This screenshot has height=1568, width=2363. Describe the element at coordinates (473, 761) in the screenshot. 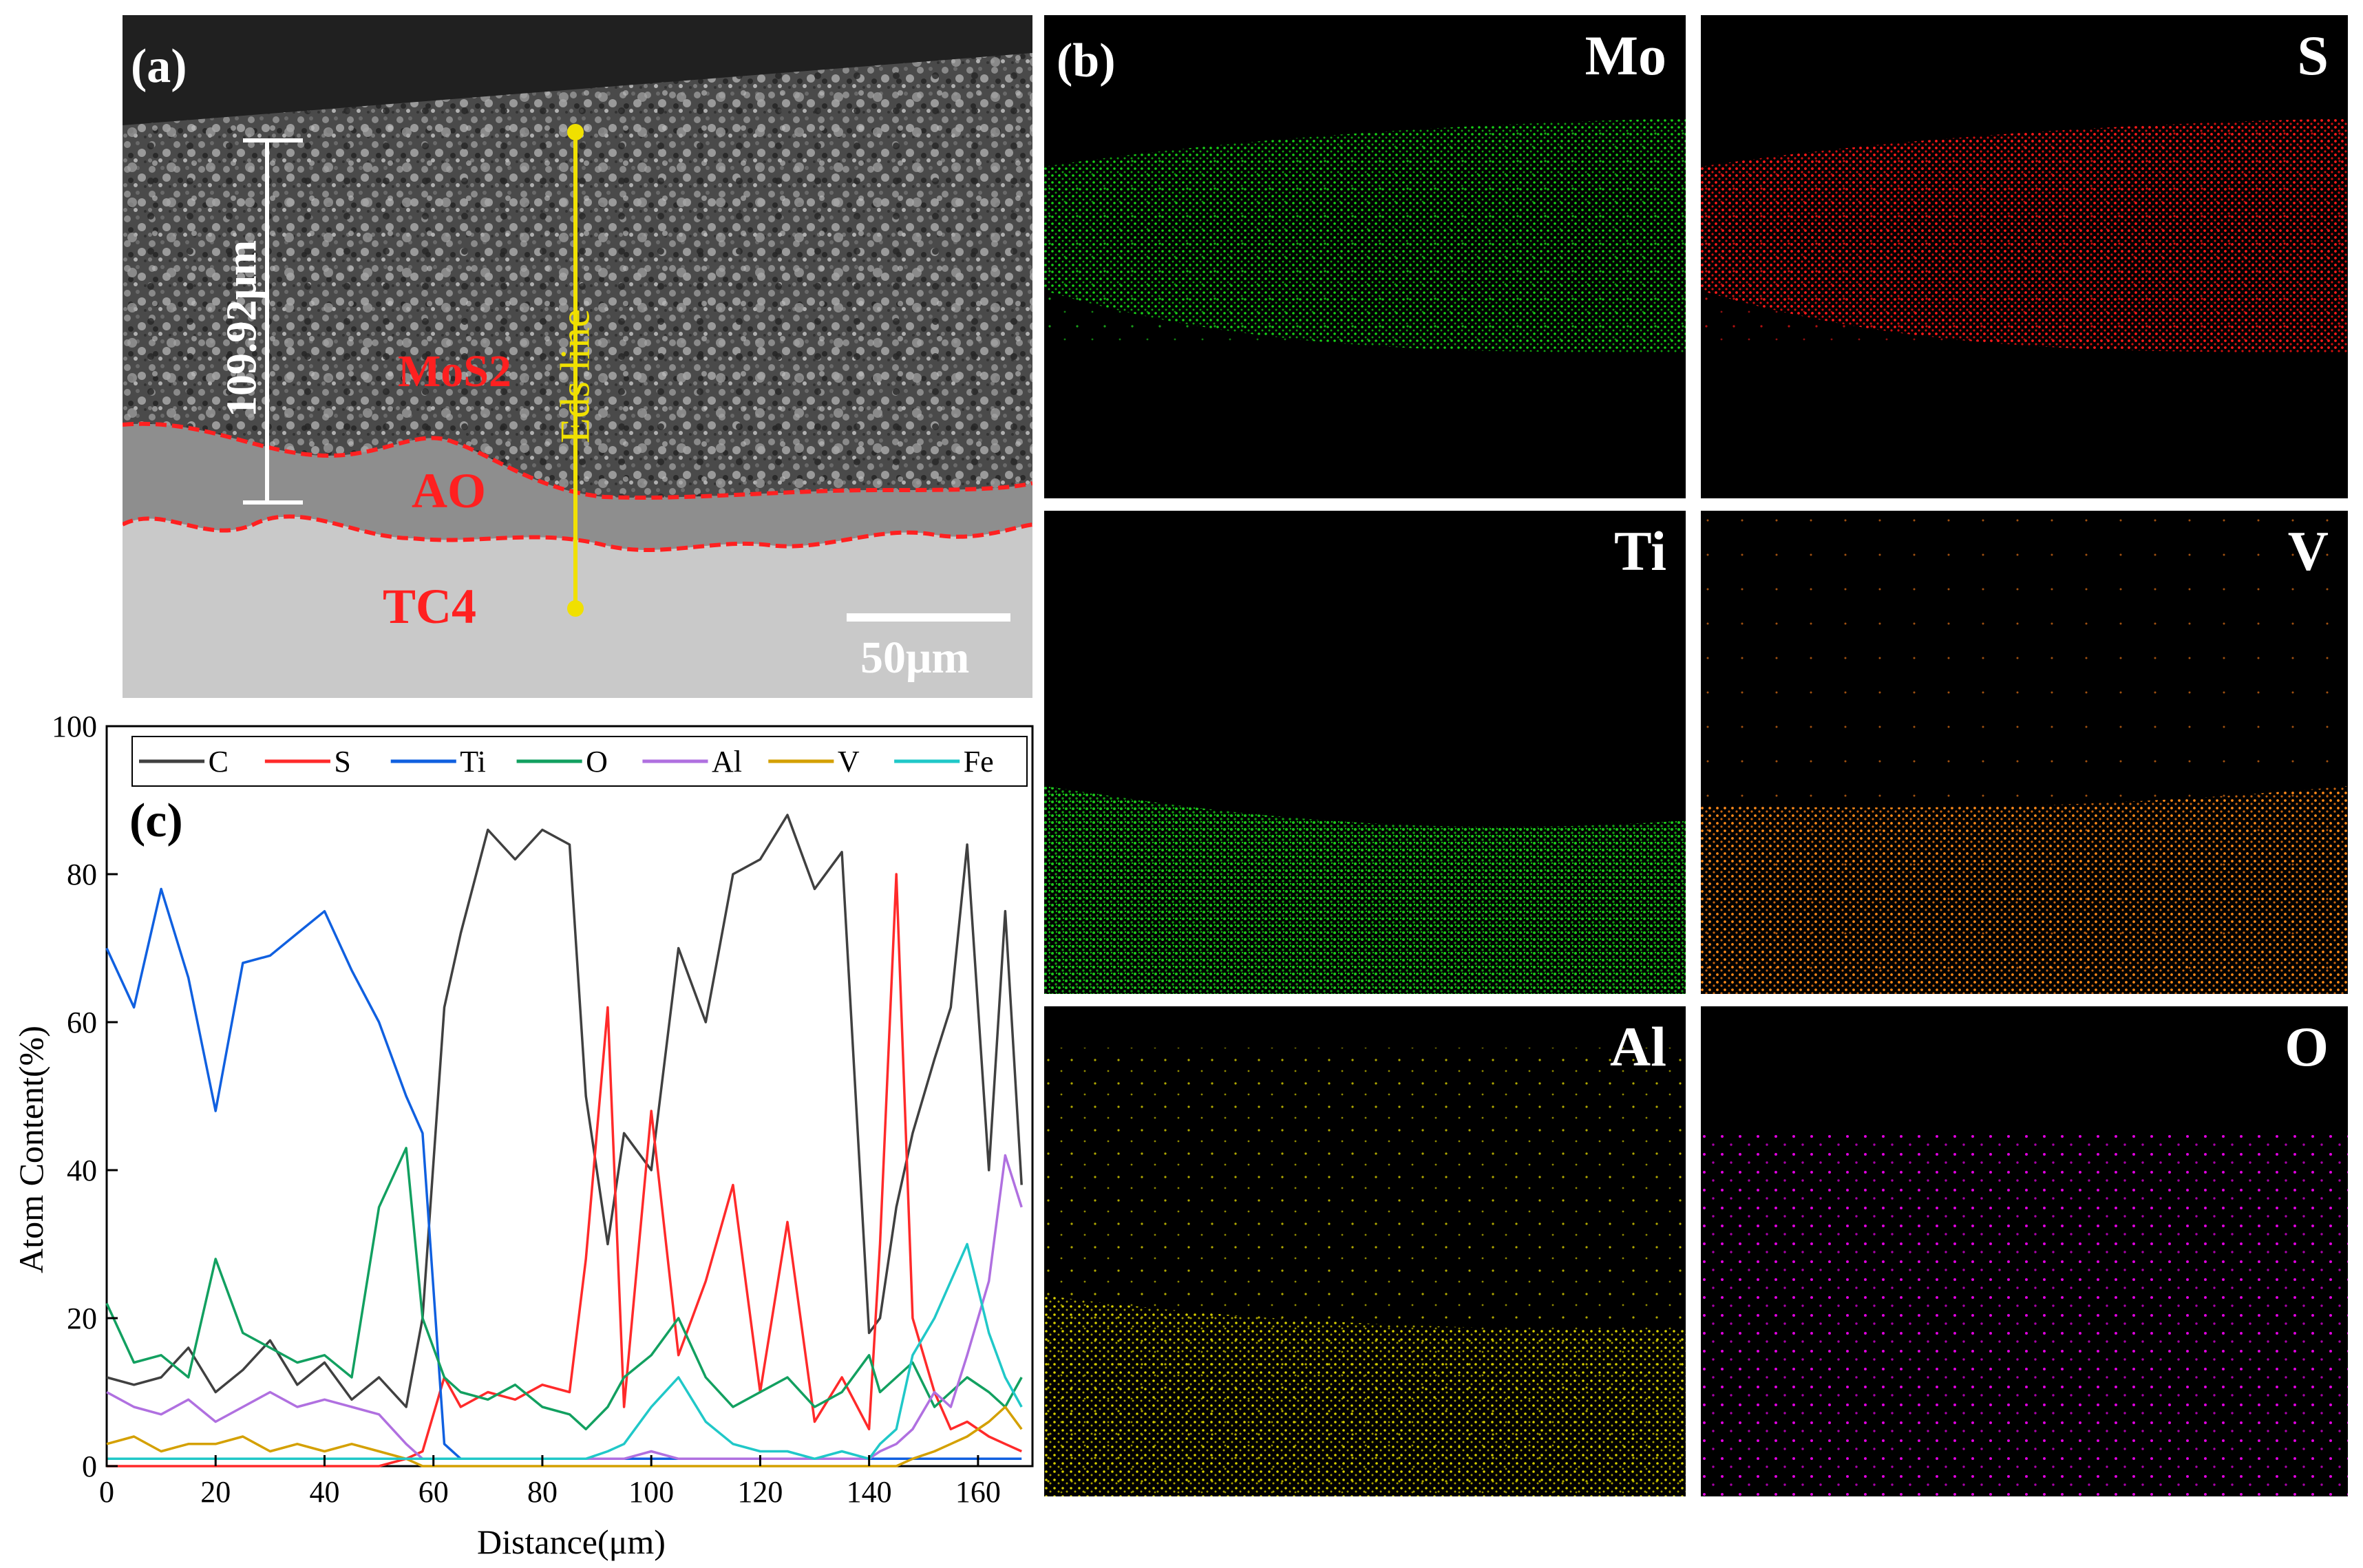

I see `legend-label-ti: Ti` at that location.